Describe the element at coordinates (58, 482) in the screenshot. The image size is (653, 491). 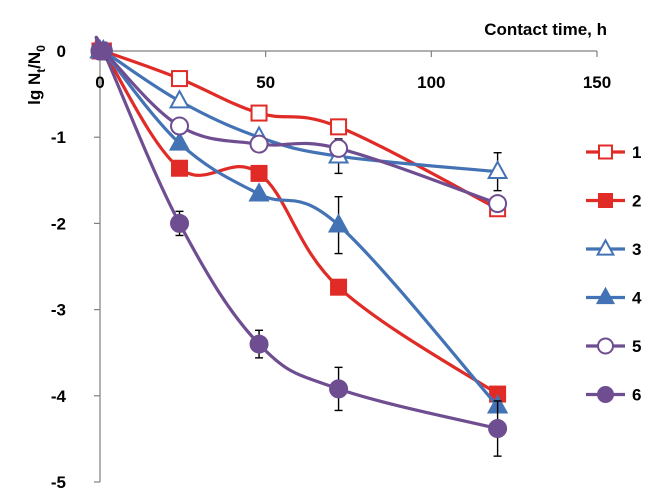
I see `y-tick-label: -5` at that location.